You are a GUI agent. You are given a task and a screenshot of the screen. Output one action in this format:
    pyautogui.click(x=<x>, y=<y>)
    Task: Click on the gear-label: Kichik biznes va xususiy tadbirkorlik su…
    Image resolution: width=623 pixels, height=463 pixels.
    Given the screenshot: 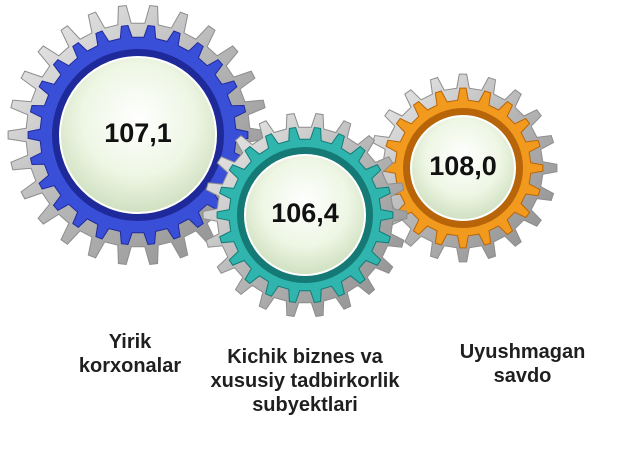 What is the action you would take?
    pyautogui.click(x=305, y=381)
    